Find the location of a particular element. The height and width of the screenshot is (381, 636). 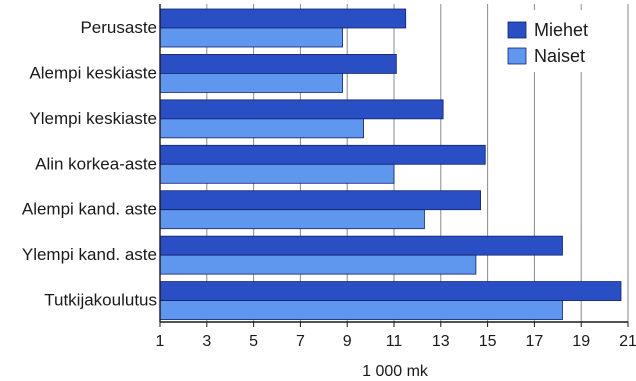

x-tick-label: 19 is located at coordinates (581, 341).